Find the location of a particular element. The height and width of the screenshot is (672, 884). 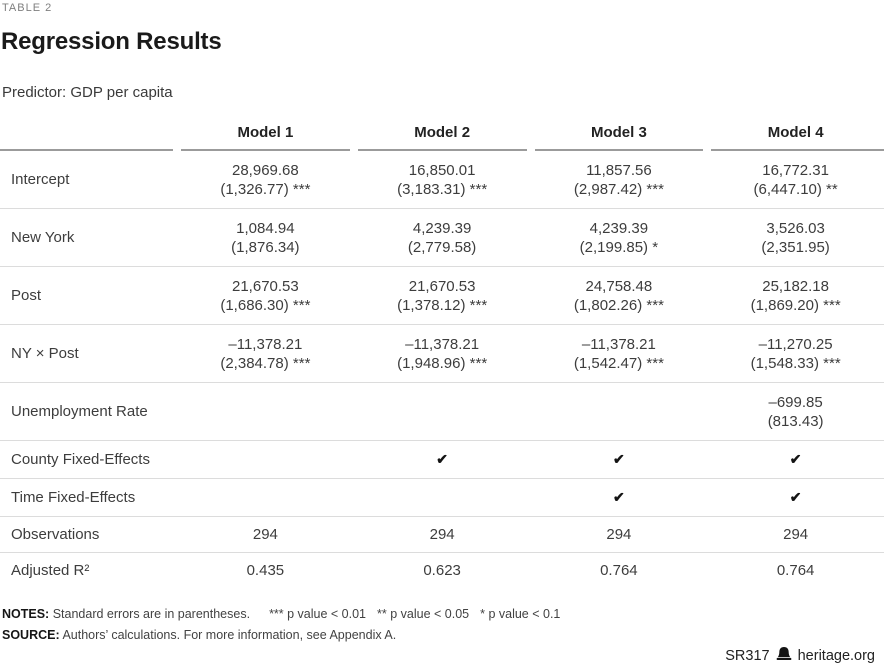

liberty-bell-icon is located at coordinates (784, 655).